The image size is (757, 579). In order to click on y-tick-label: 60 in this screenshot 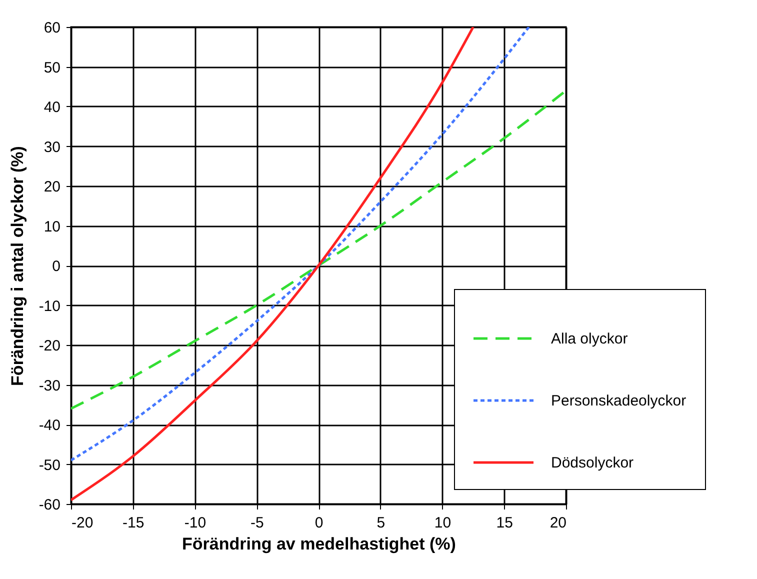, I will do `click(52, 28)`.